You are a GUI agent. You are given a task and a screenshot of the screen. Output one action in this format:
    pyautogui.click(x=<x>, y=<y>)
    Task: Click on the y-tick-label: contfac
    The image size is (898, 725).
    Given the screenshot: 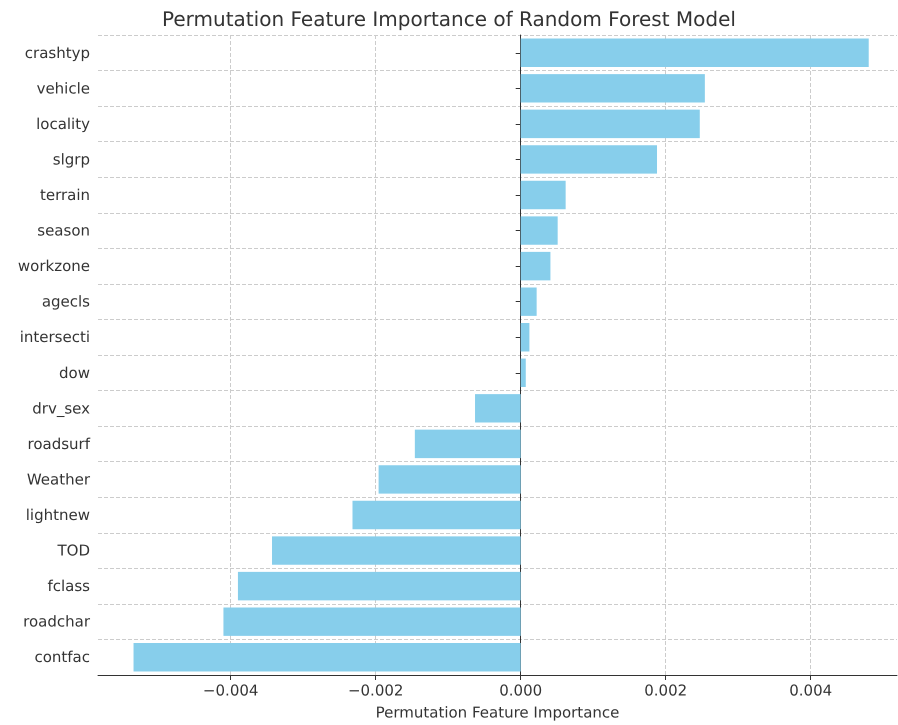 What is the action you would take?
    pyautogui.click(x=62, y=657)
    